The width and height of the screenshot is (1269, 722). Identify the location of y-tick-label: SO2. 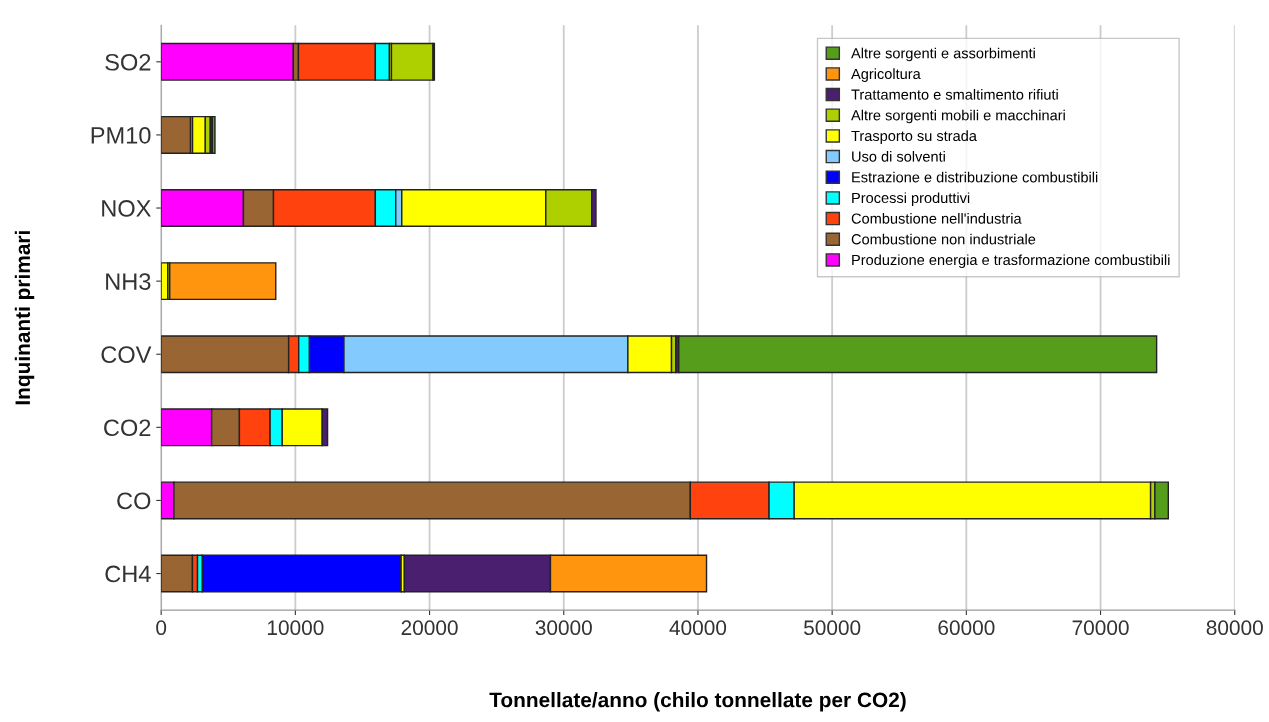
(128, 62).